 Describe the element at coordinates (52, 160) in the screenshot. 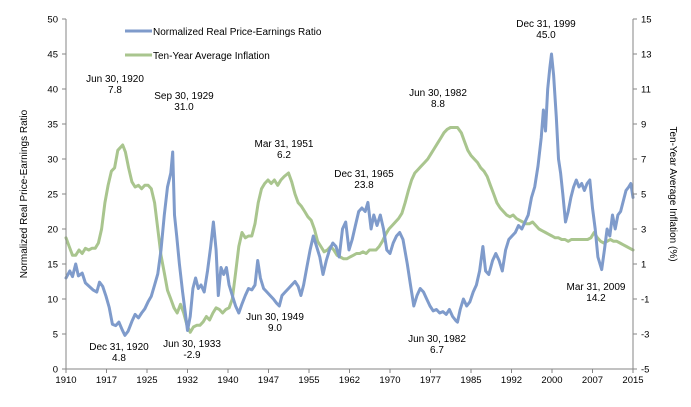

I see `y-tick-label: 30` at that location.